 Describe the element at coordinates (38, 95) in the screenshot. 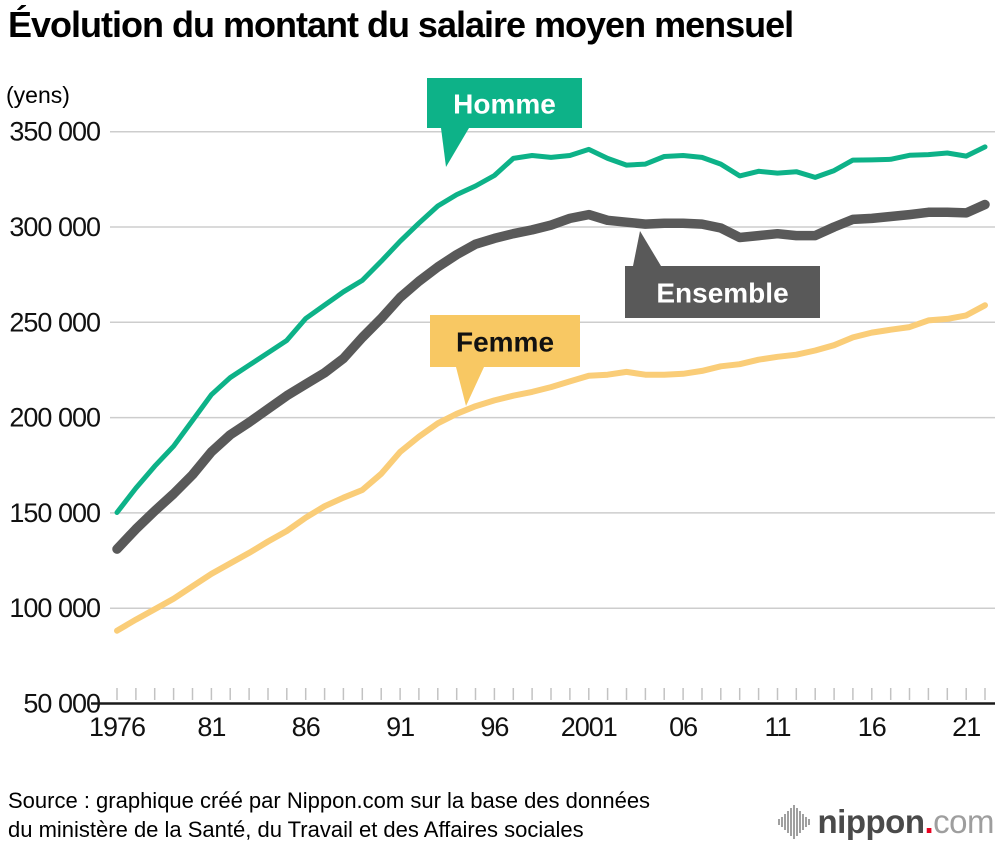

I see `y-axis-unit-label: (yens)` at that location.